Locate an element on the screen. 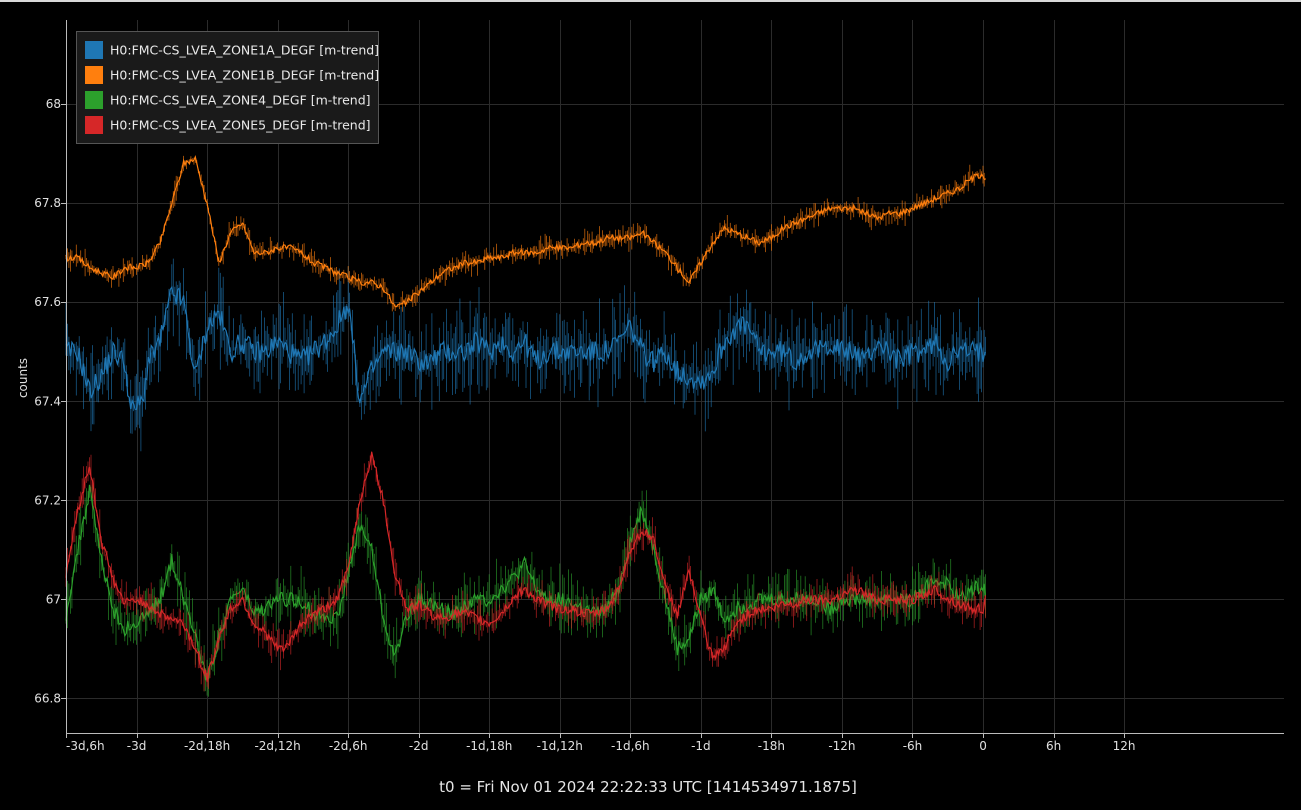 The height and width of the screenshot is (810, 1301). legend-label: H0:FMC-CS_LVEA_ZONE5_DEGF [m-trend] is located at coordinates (240, 125).